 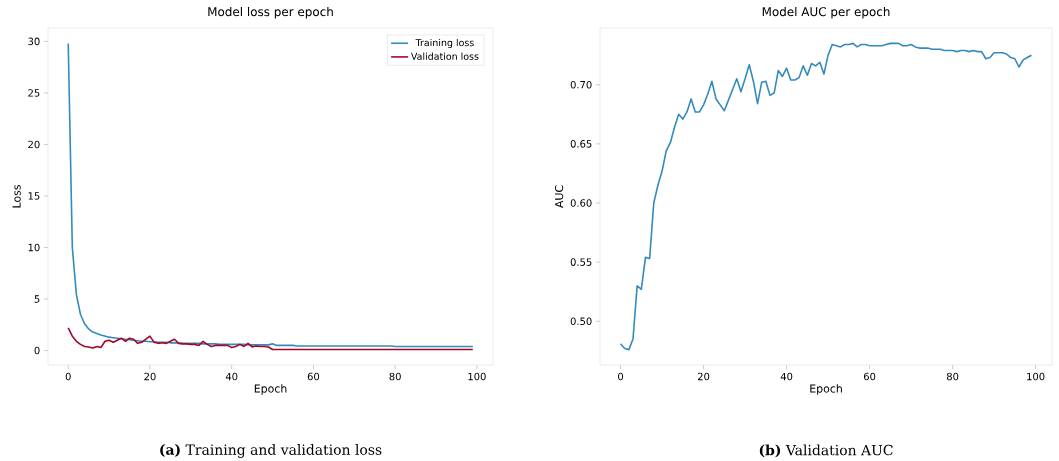 I want to click on y-tick-label: 30, so click(x=34, y=41).